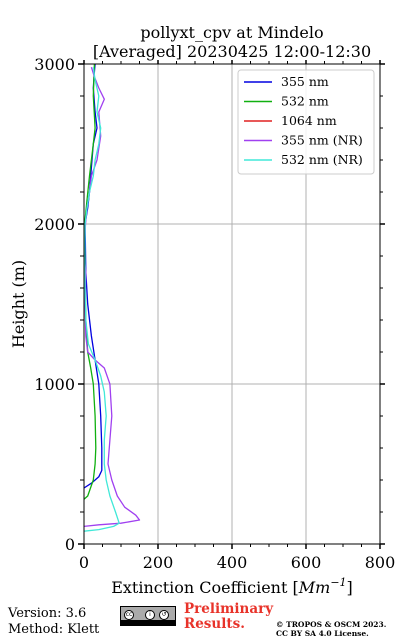 This screenshot has width=400, height=640. Describe the element at coordinates (322, 140) in the screenshot. I see `legend-label-3: 355 nm (NR)` at that location.